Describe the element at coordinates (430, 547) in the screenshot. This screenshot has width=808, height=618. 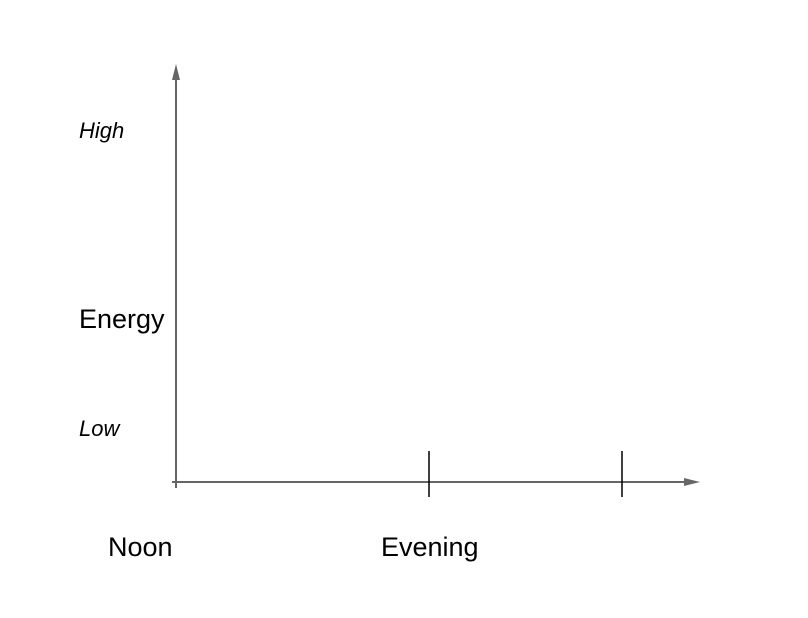
I see `x-tick-label-evening: Evening` at that location.